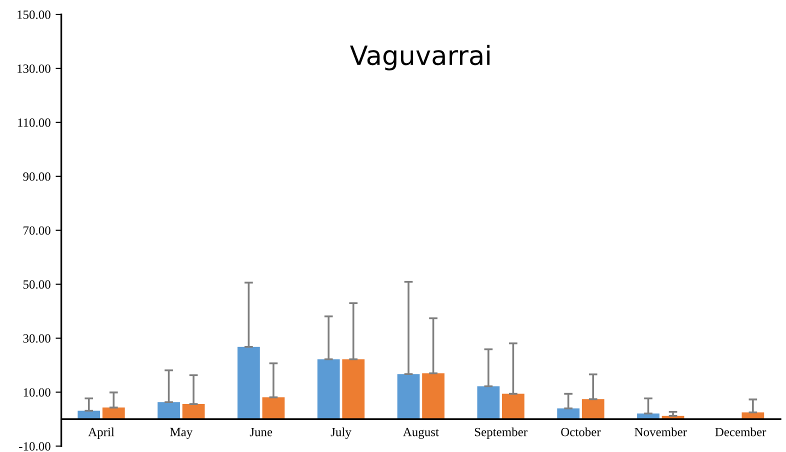 The image size is (786, 452). Describe the element at coordinates (36, 338) in the screenshot. I see `y-tick-label: 30.00` at that location.